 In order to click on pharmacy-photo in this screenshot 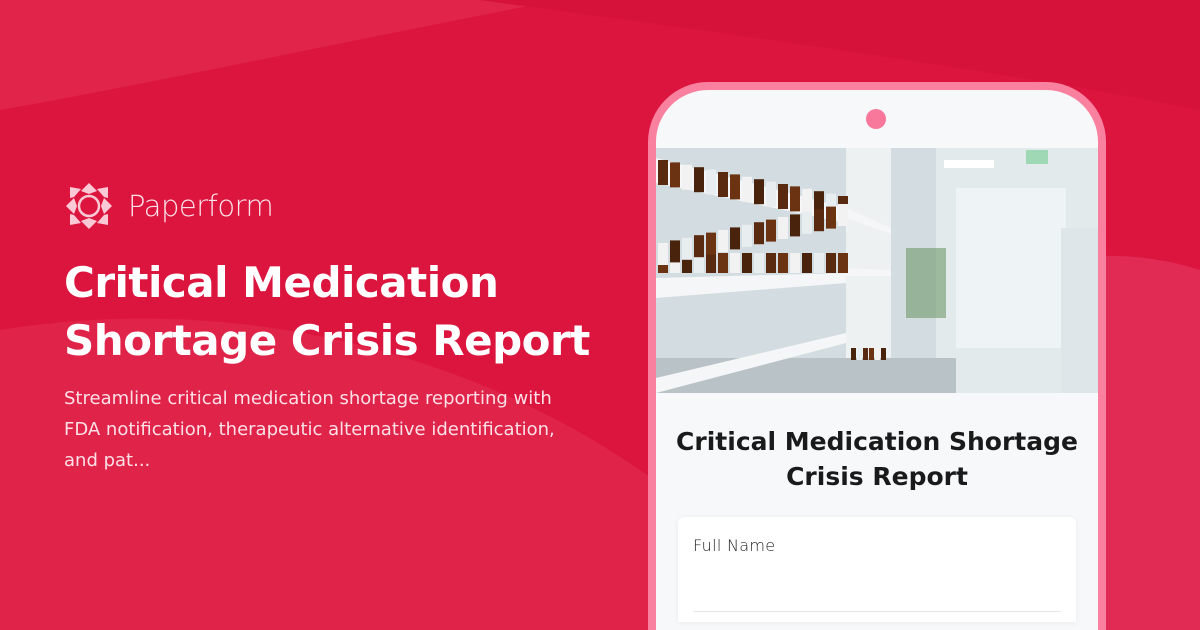, I will do `click(877, 270)`.